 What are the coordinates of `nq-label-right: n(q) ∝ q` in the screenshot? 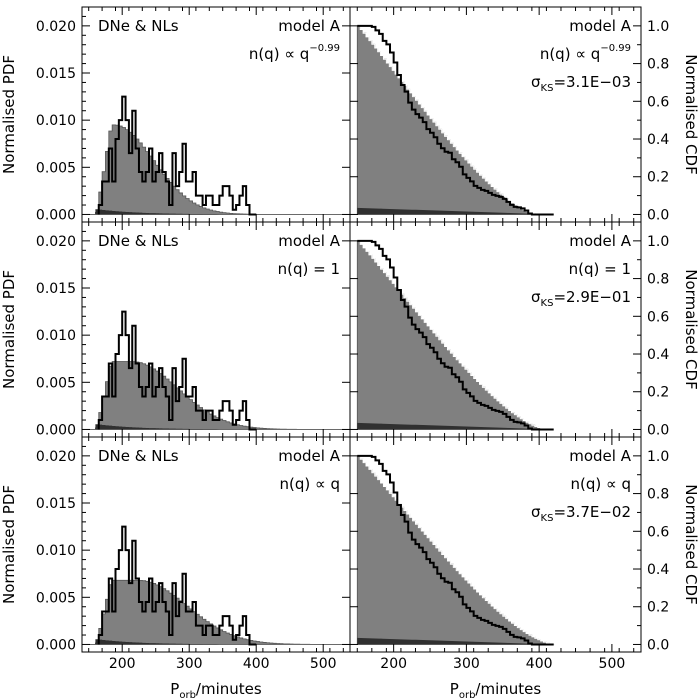 It's located at (600, 484).